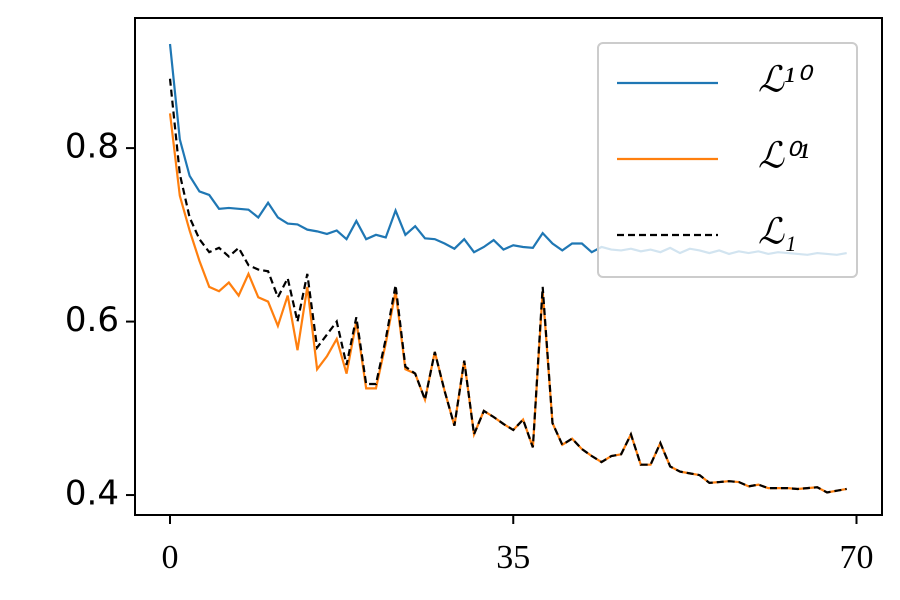  What do you see at coordinates (777, 231) in the screenshot?
I see `legend-label: ℒ₁` at bounding box center [777, 231].